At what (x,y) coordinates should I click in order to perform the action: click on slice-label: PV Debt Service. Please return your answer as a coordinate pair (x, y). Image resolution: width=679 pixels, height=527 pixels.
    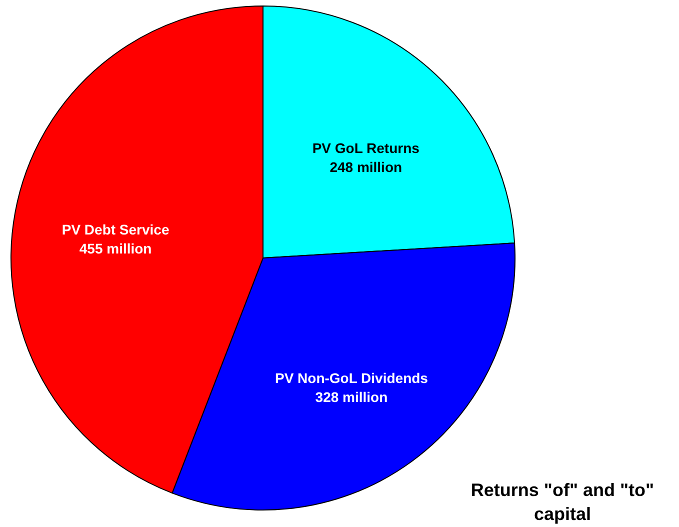
    Looking at the image, I should click on (116, 230).